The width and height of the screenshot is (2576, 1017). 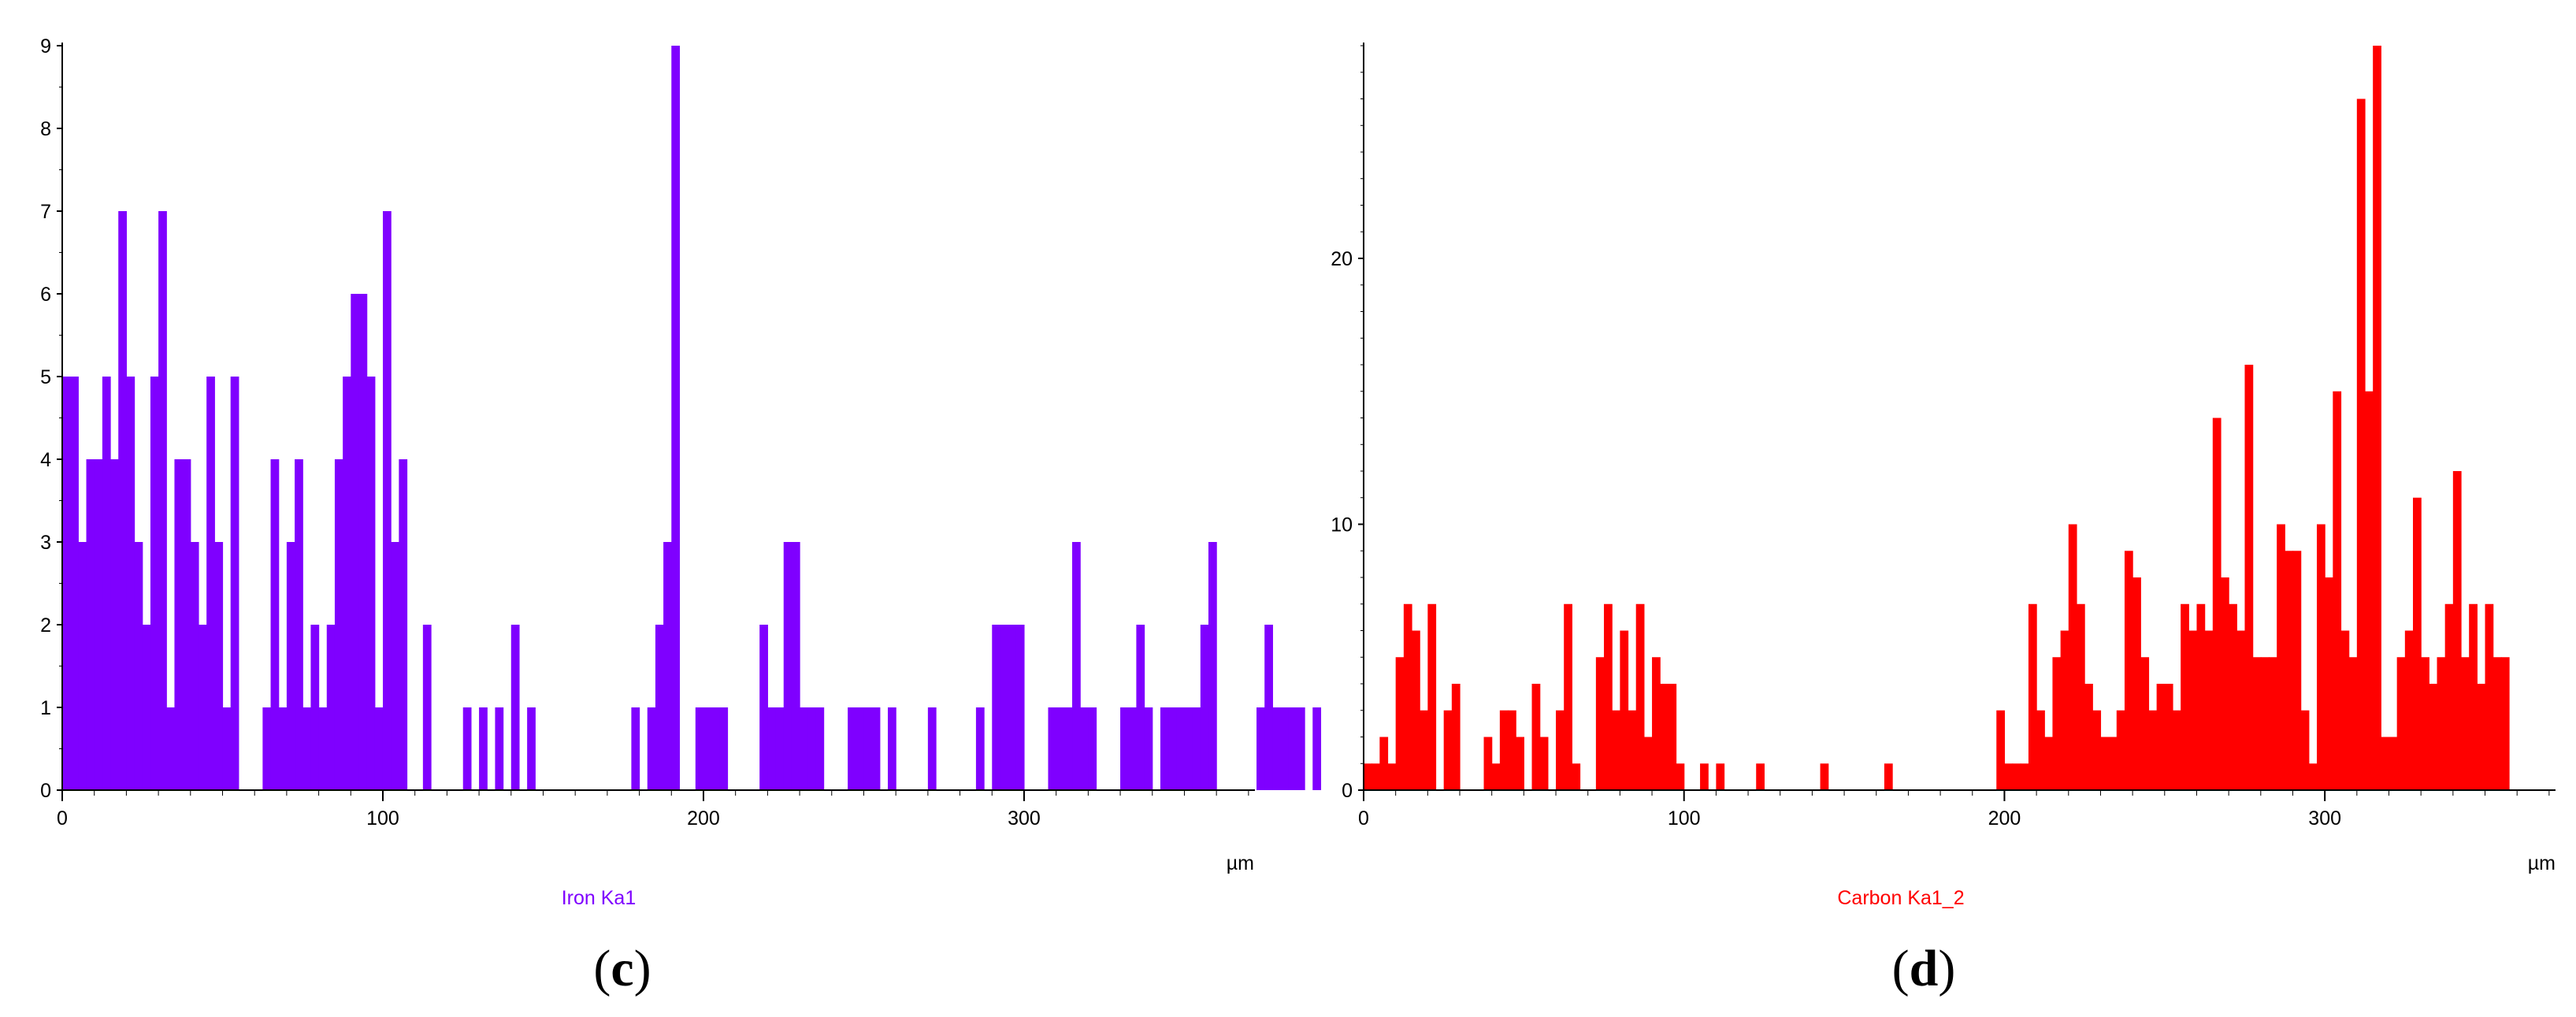 What do you see at coordinates (703, 819) in the screenshot?
I see `x-tick-label: 200` at bounding box center [703, 819].